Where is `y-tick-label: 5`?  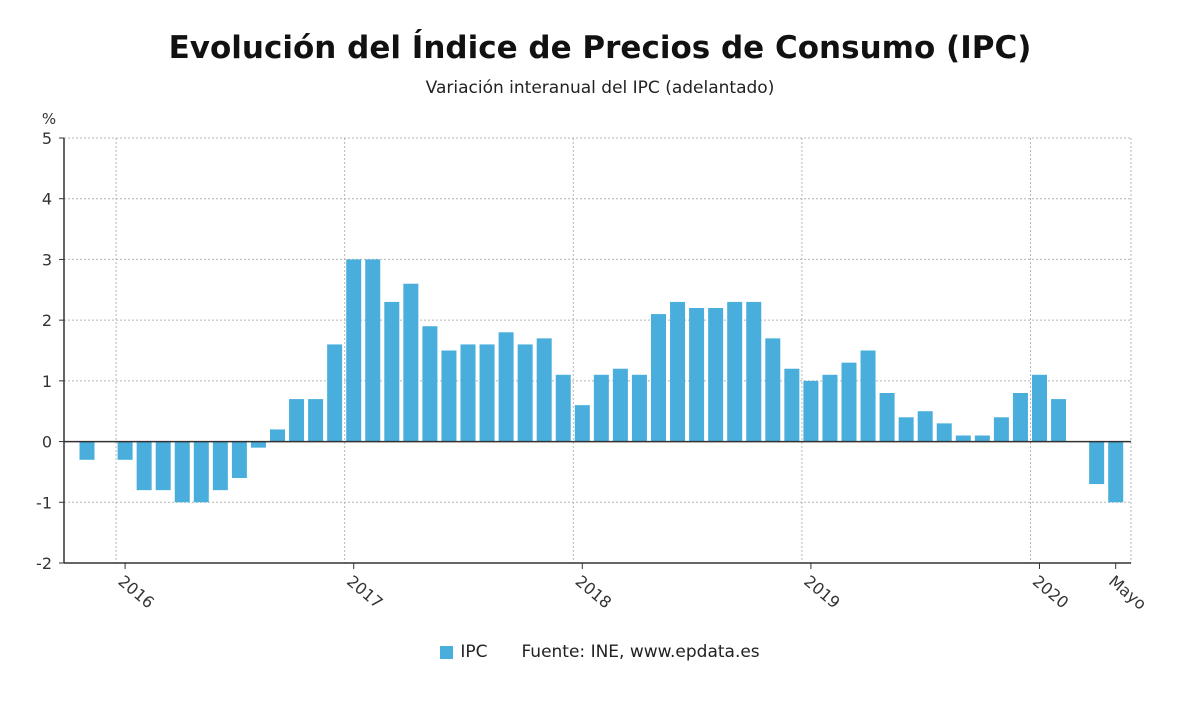
y-tick-label: 5 is located at coordinates (47, 138).